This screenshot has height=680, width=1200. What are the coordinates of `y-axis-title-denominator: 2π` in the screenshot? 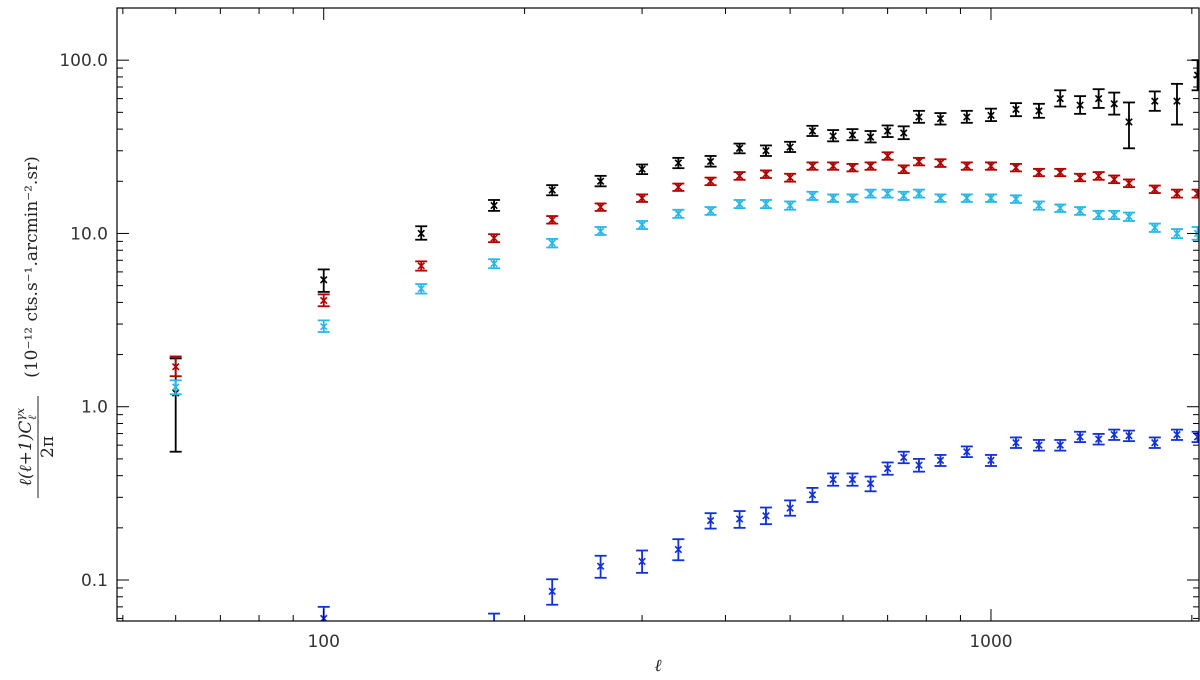 It's located at (48, 447).